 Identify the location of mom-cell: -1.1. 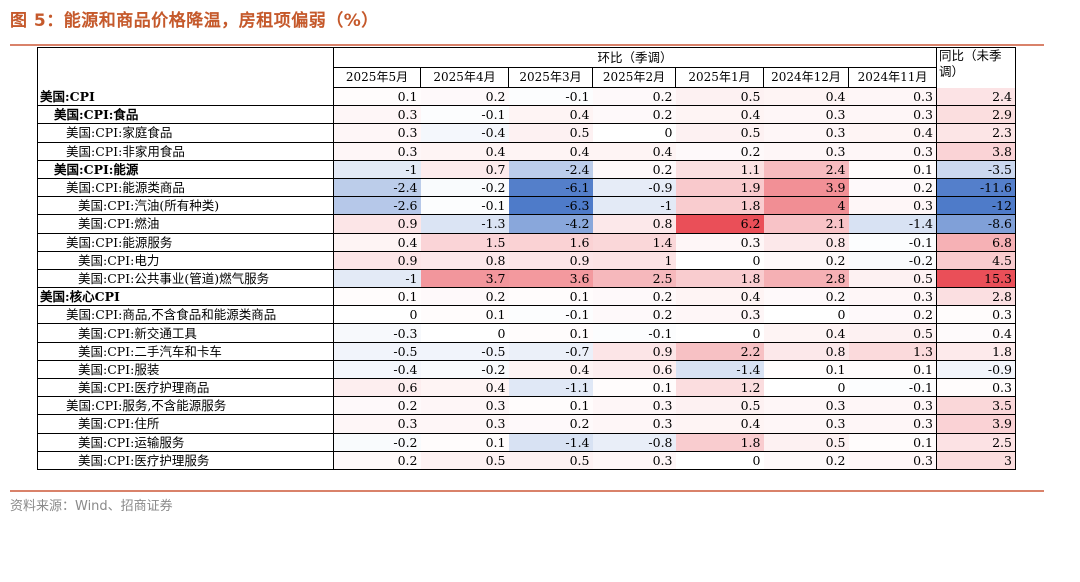
(550, 388).